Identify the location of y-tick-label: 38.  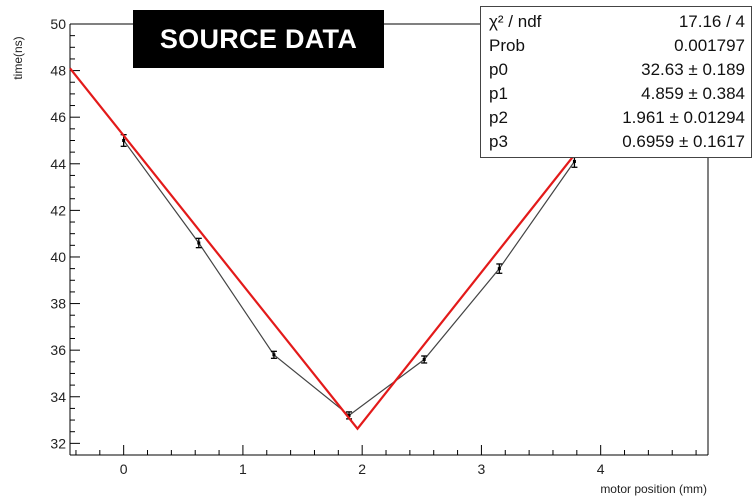
(58, 304).